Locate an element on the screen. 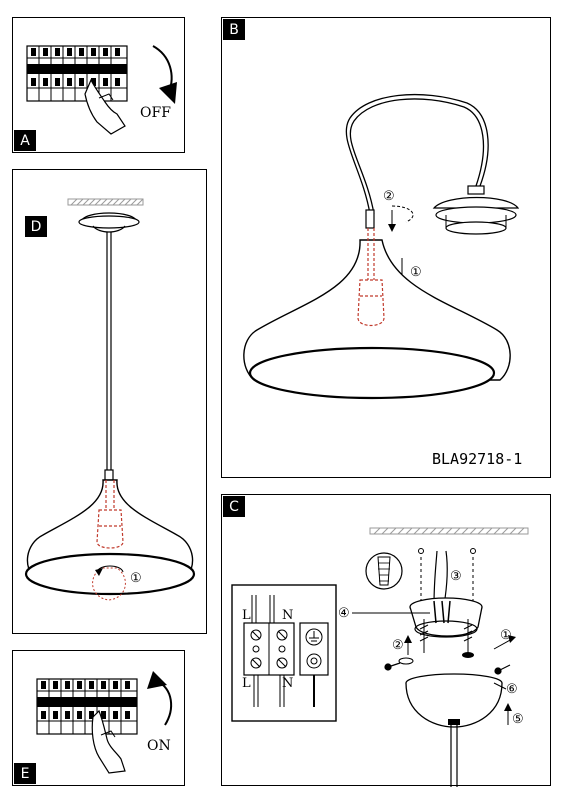 The height and width of the screenshot is (800, 566). step-4-label: ④ is located at coordinates (344, 613).